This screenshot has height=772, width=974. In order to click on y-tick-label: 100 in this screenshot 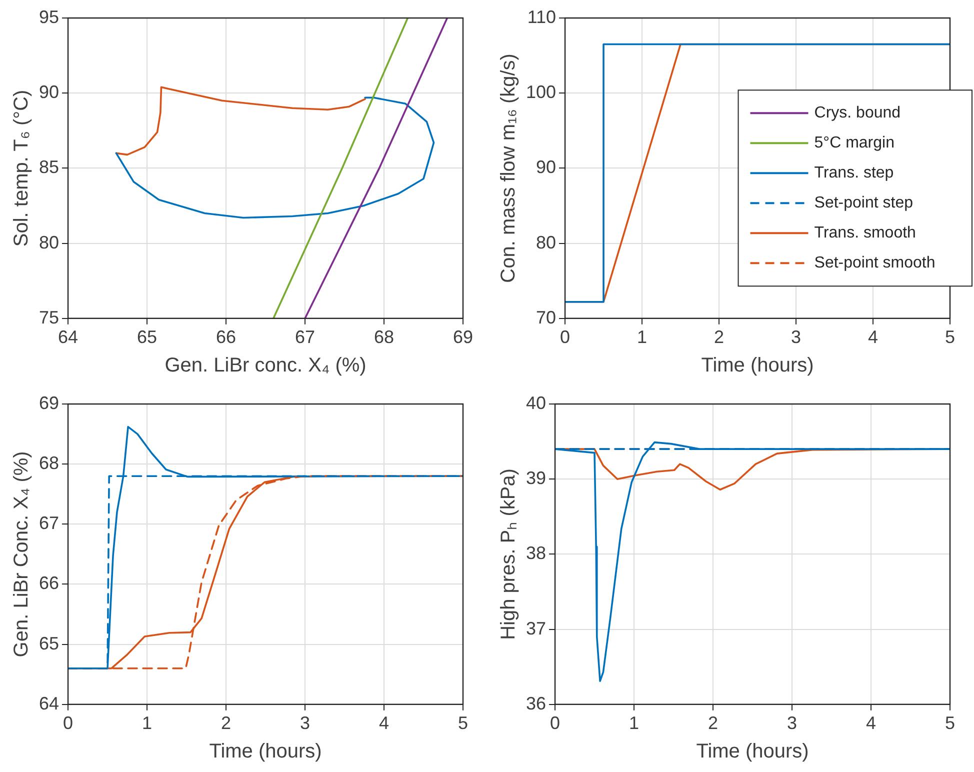, I will do `click(541, 92)`.